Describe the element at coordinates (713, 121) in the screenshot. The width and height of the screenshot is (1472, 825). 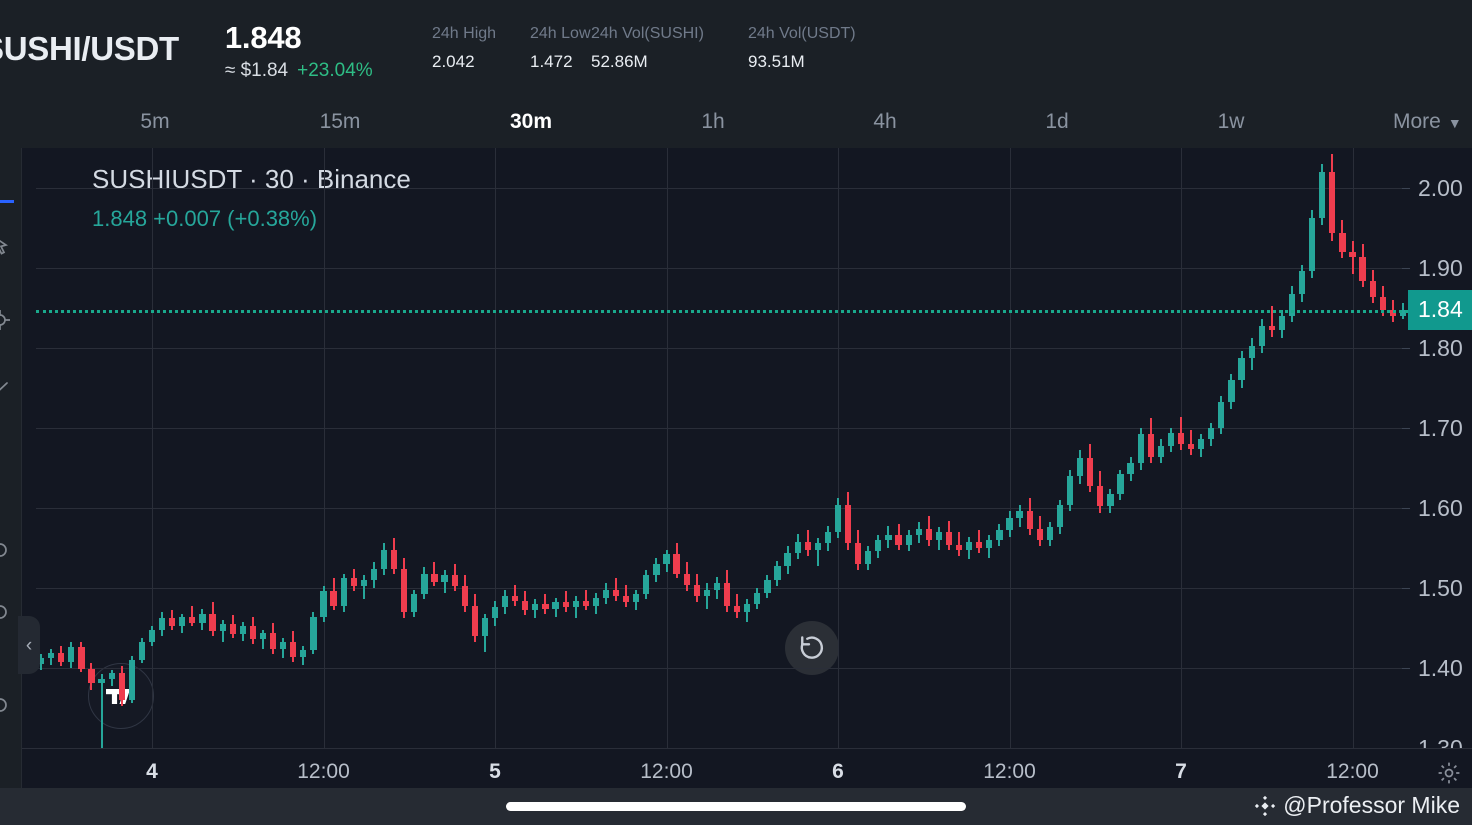
I see `timeframe-tab-1h: 1h` at that location.